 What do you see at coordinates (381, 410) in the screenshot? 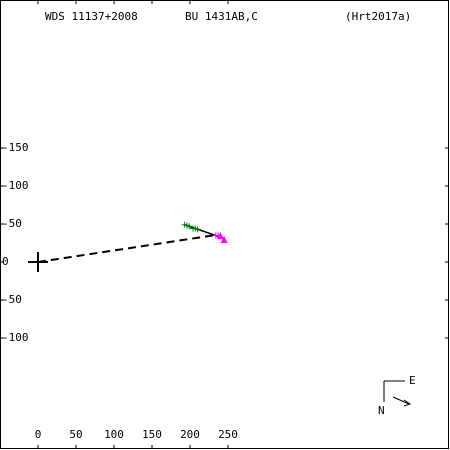
I see `compass-north-label: N` at bounding box center [381, 410].